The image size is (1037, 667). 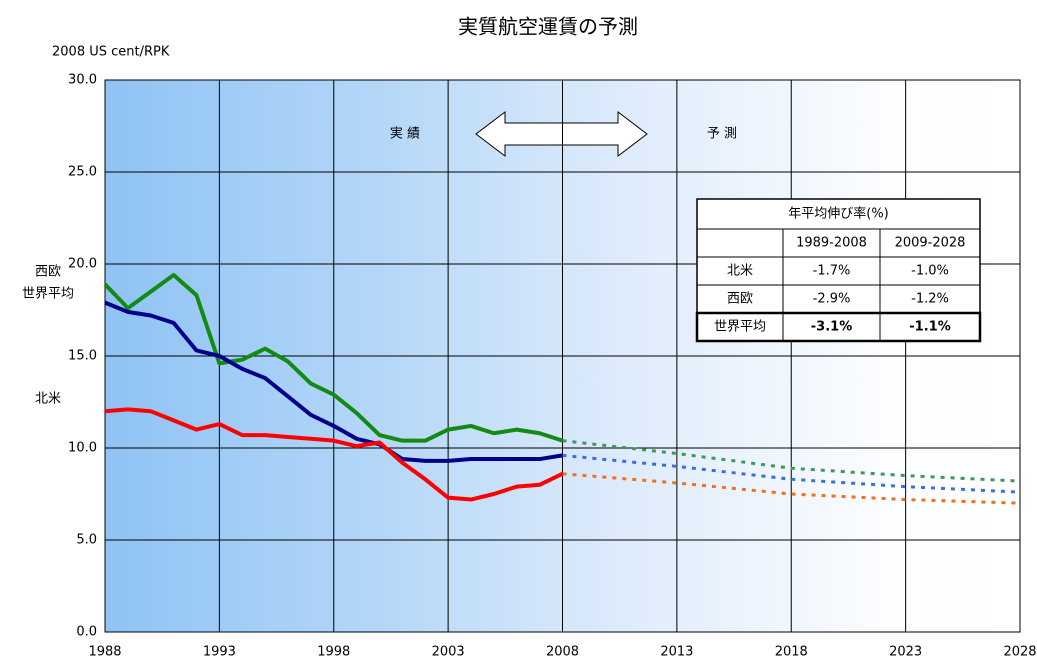 I want to click on annotation: 予 測, so click(x=722, y=134).